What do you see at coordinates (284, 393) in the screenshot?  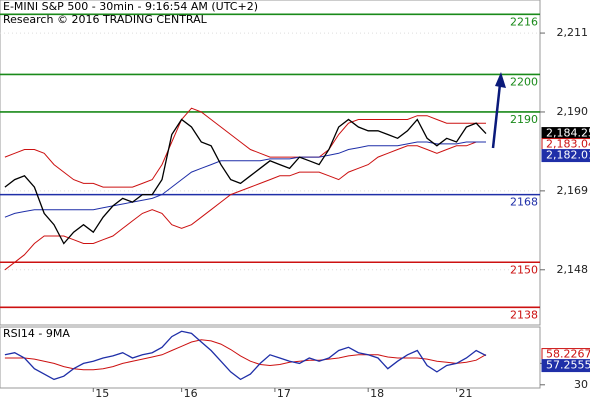 I see `x-tick-label: 17` at bounding box center [284, 393].